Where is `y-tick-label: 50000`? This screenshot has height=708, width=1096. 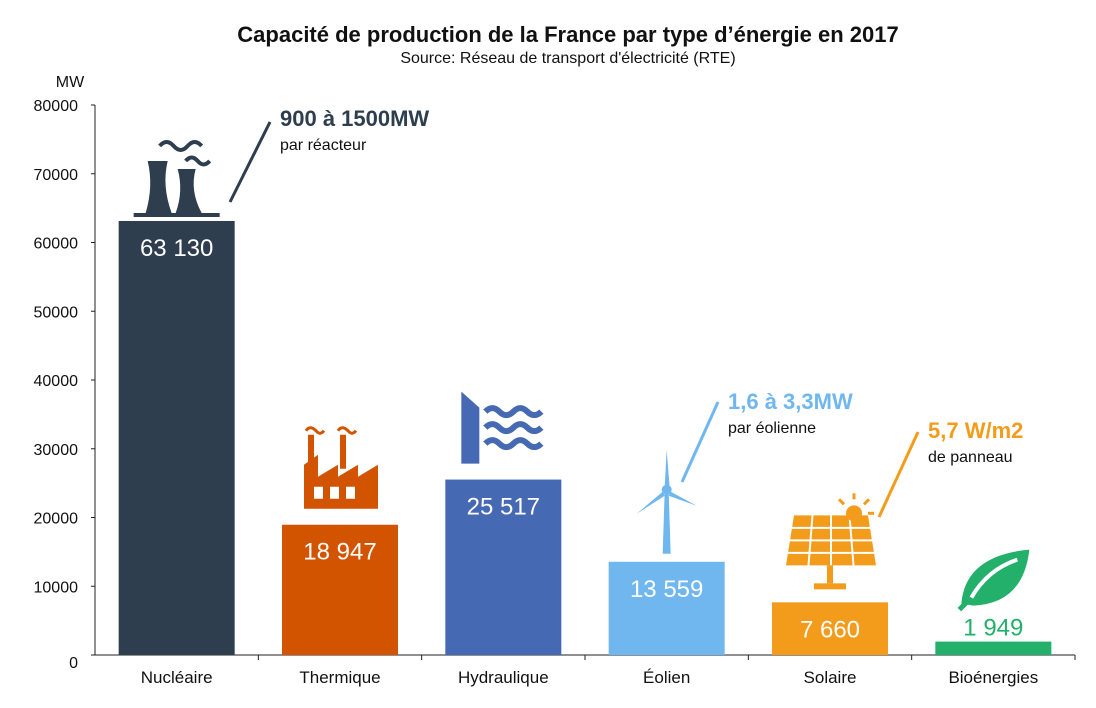
y-tick-label: 50000 is located at coordinates (56, 312).